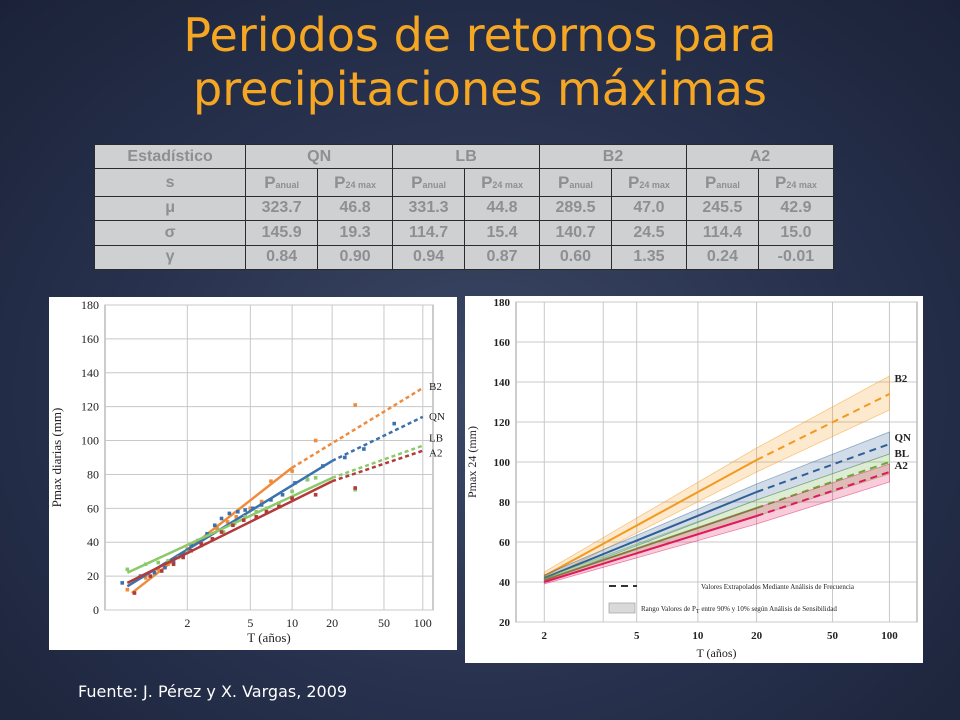 This screenshot has width=960, height=720. I want to click on table-group-header-row: Estadístico QN LB B2 A2, so click(464, 156).